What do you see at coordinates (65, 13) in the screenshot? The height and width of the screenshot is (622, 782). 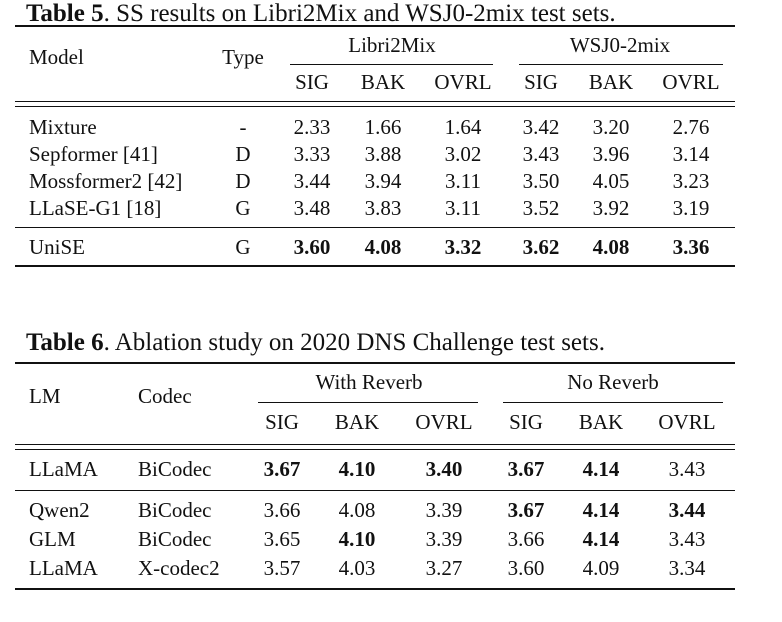 I see `table5-label: Table 5` at bounding box center [65, 13].